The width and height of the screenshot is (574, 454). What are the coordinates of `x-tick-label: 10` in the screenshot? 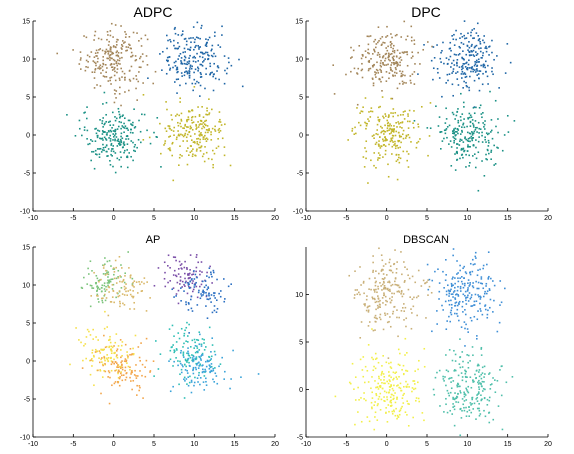 It's located at (194, 444).